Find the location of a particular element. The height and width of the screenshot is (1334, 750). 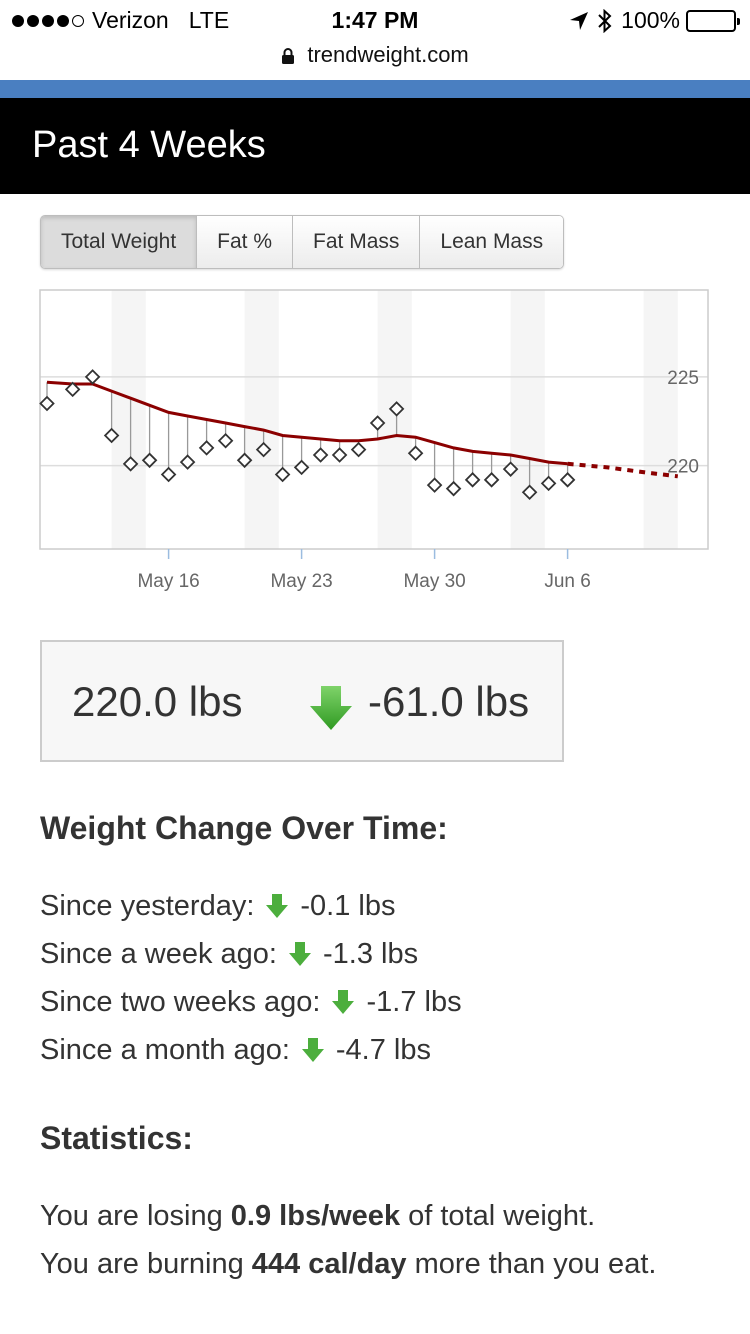

status-left: Verizon LTE is located at coordinates (120, 20).